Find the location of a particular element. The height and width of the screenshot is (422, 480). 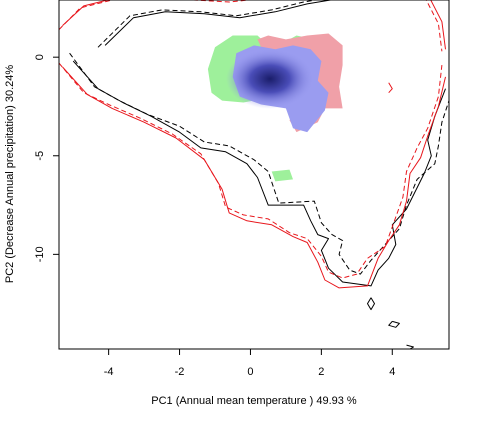

y-tick-label: 0 is located at coordinates (40, 57).